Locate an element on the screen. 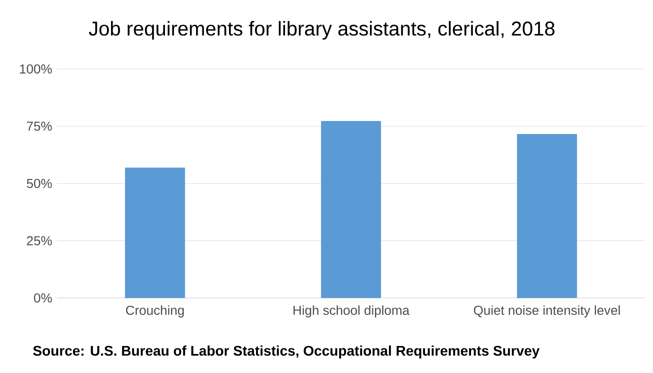  y-tick-label: 0% is located at coordinates (43, 298).